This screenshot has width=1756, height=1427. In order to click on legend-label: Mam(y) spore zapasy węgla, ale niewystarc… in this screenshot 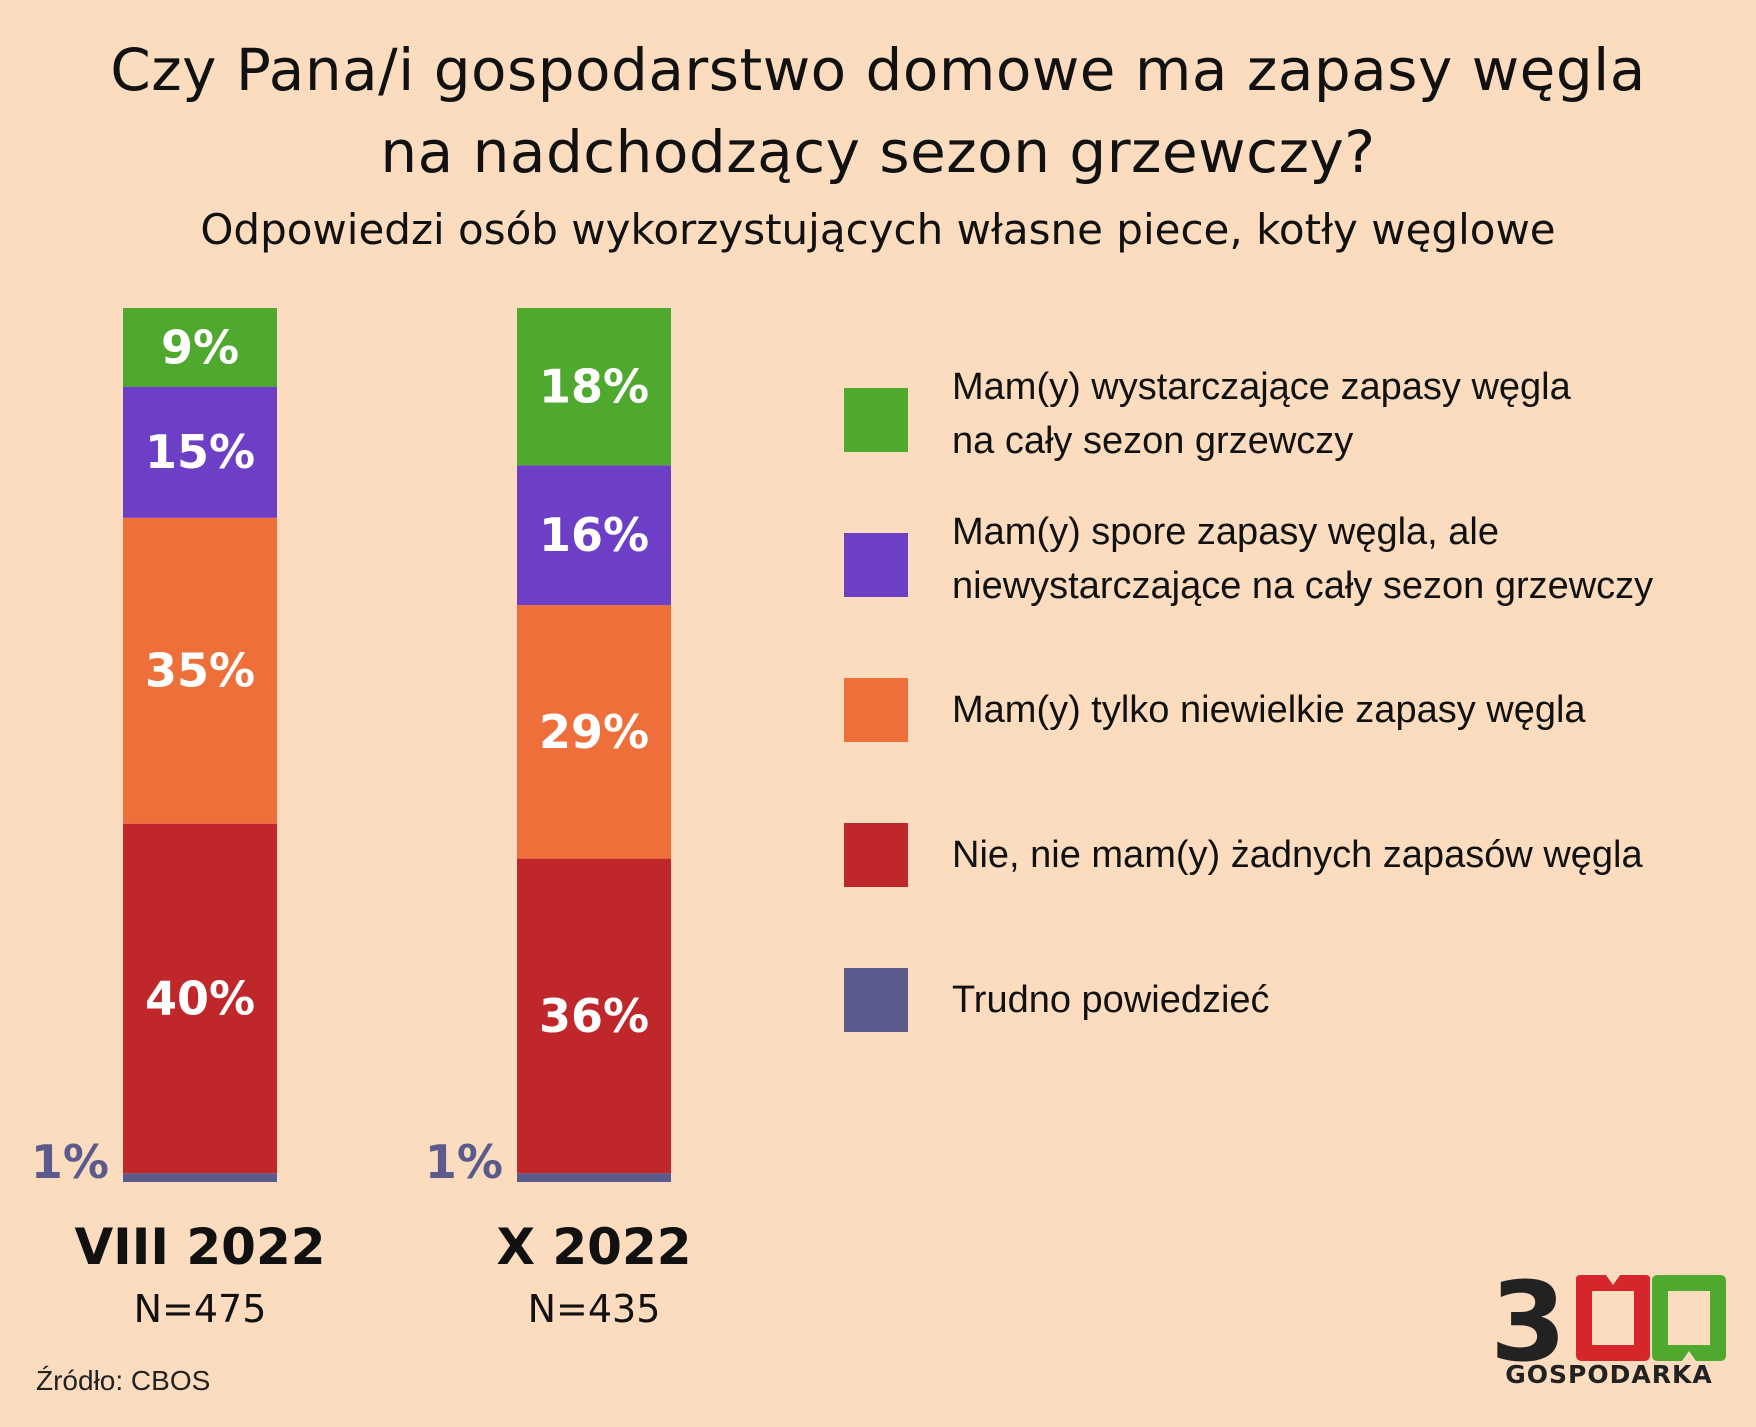, I will do `click(1337, 559)`.